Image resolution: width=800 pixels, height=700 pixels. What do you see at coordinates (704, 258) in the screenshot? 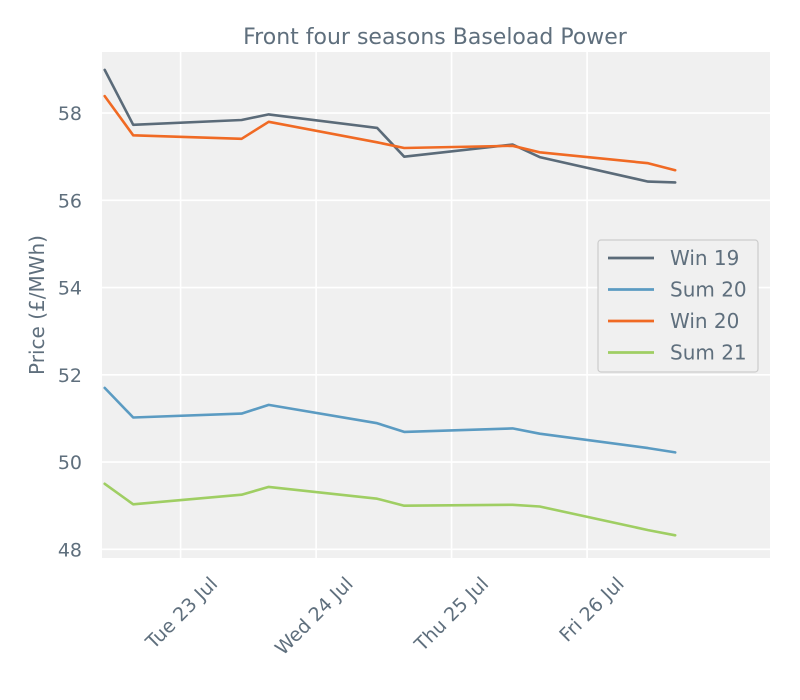
I see `legend-label: Win 19` at bounding box center [704, 258].